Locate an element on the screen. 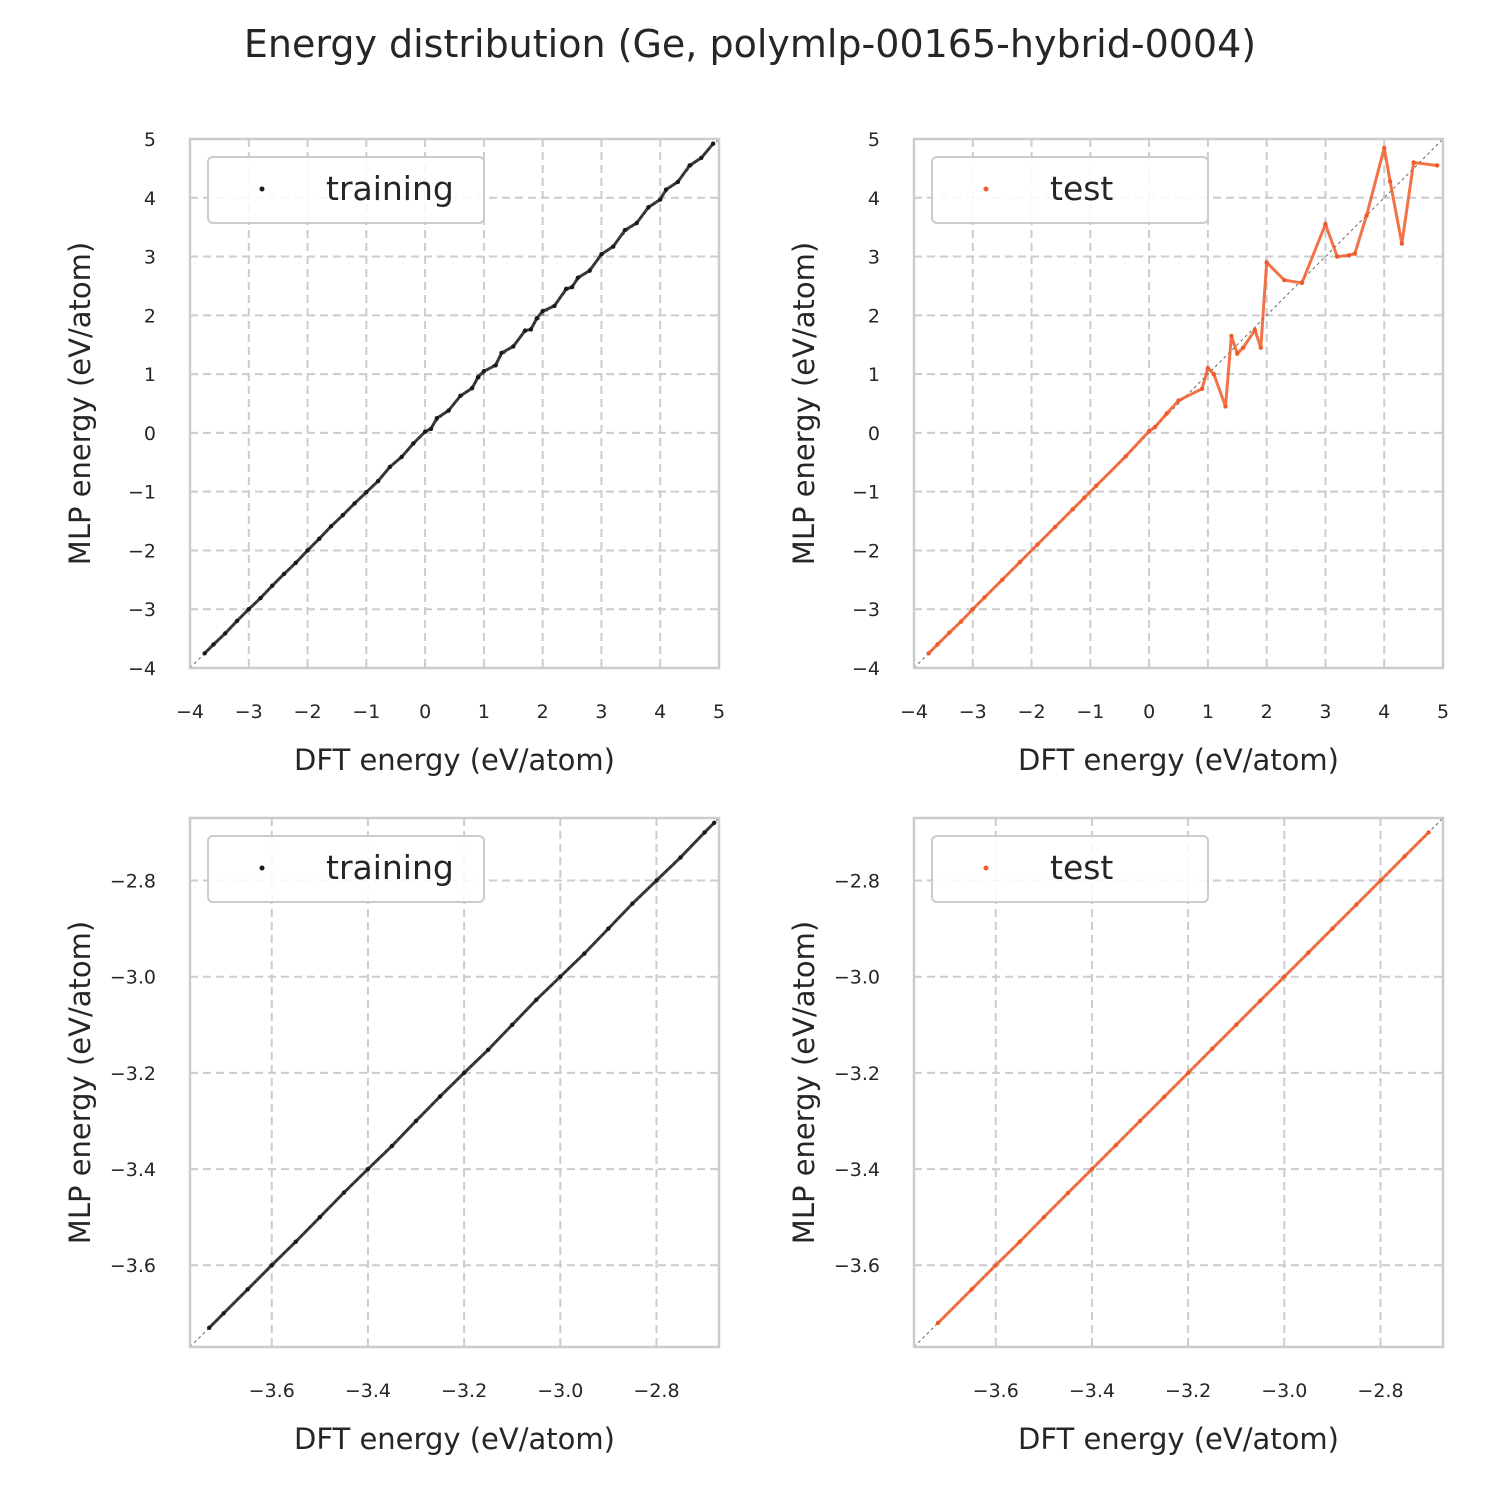 The height and width of the screenshot is (1500, 1500). x-tick-label: −3.2 is located at coordinates (464, 1391).